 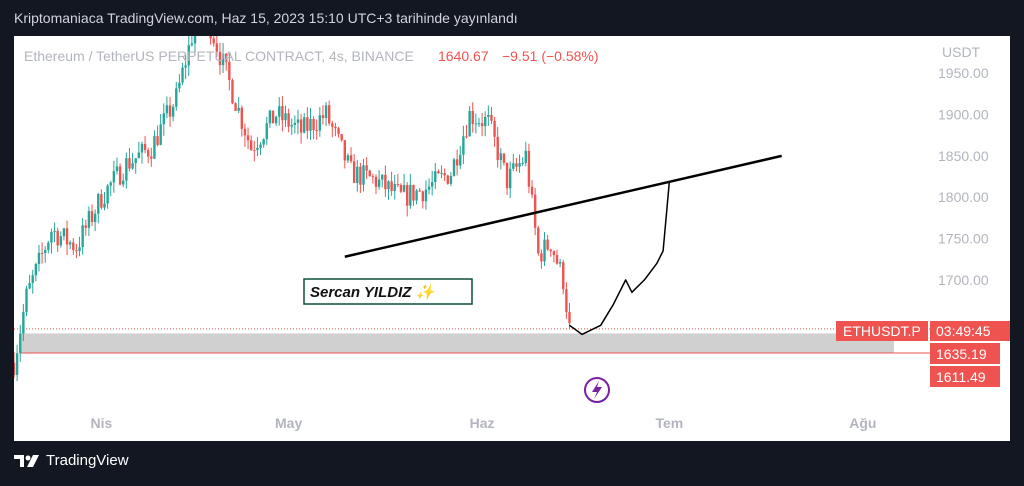 What do you see at coordinates (597, 390) in the screenshot?
I see `lightning-icon` at bounding box center [597, 390].